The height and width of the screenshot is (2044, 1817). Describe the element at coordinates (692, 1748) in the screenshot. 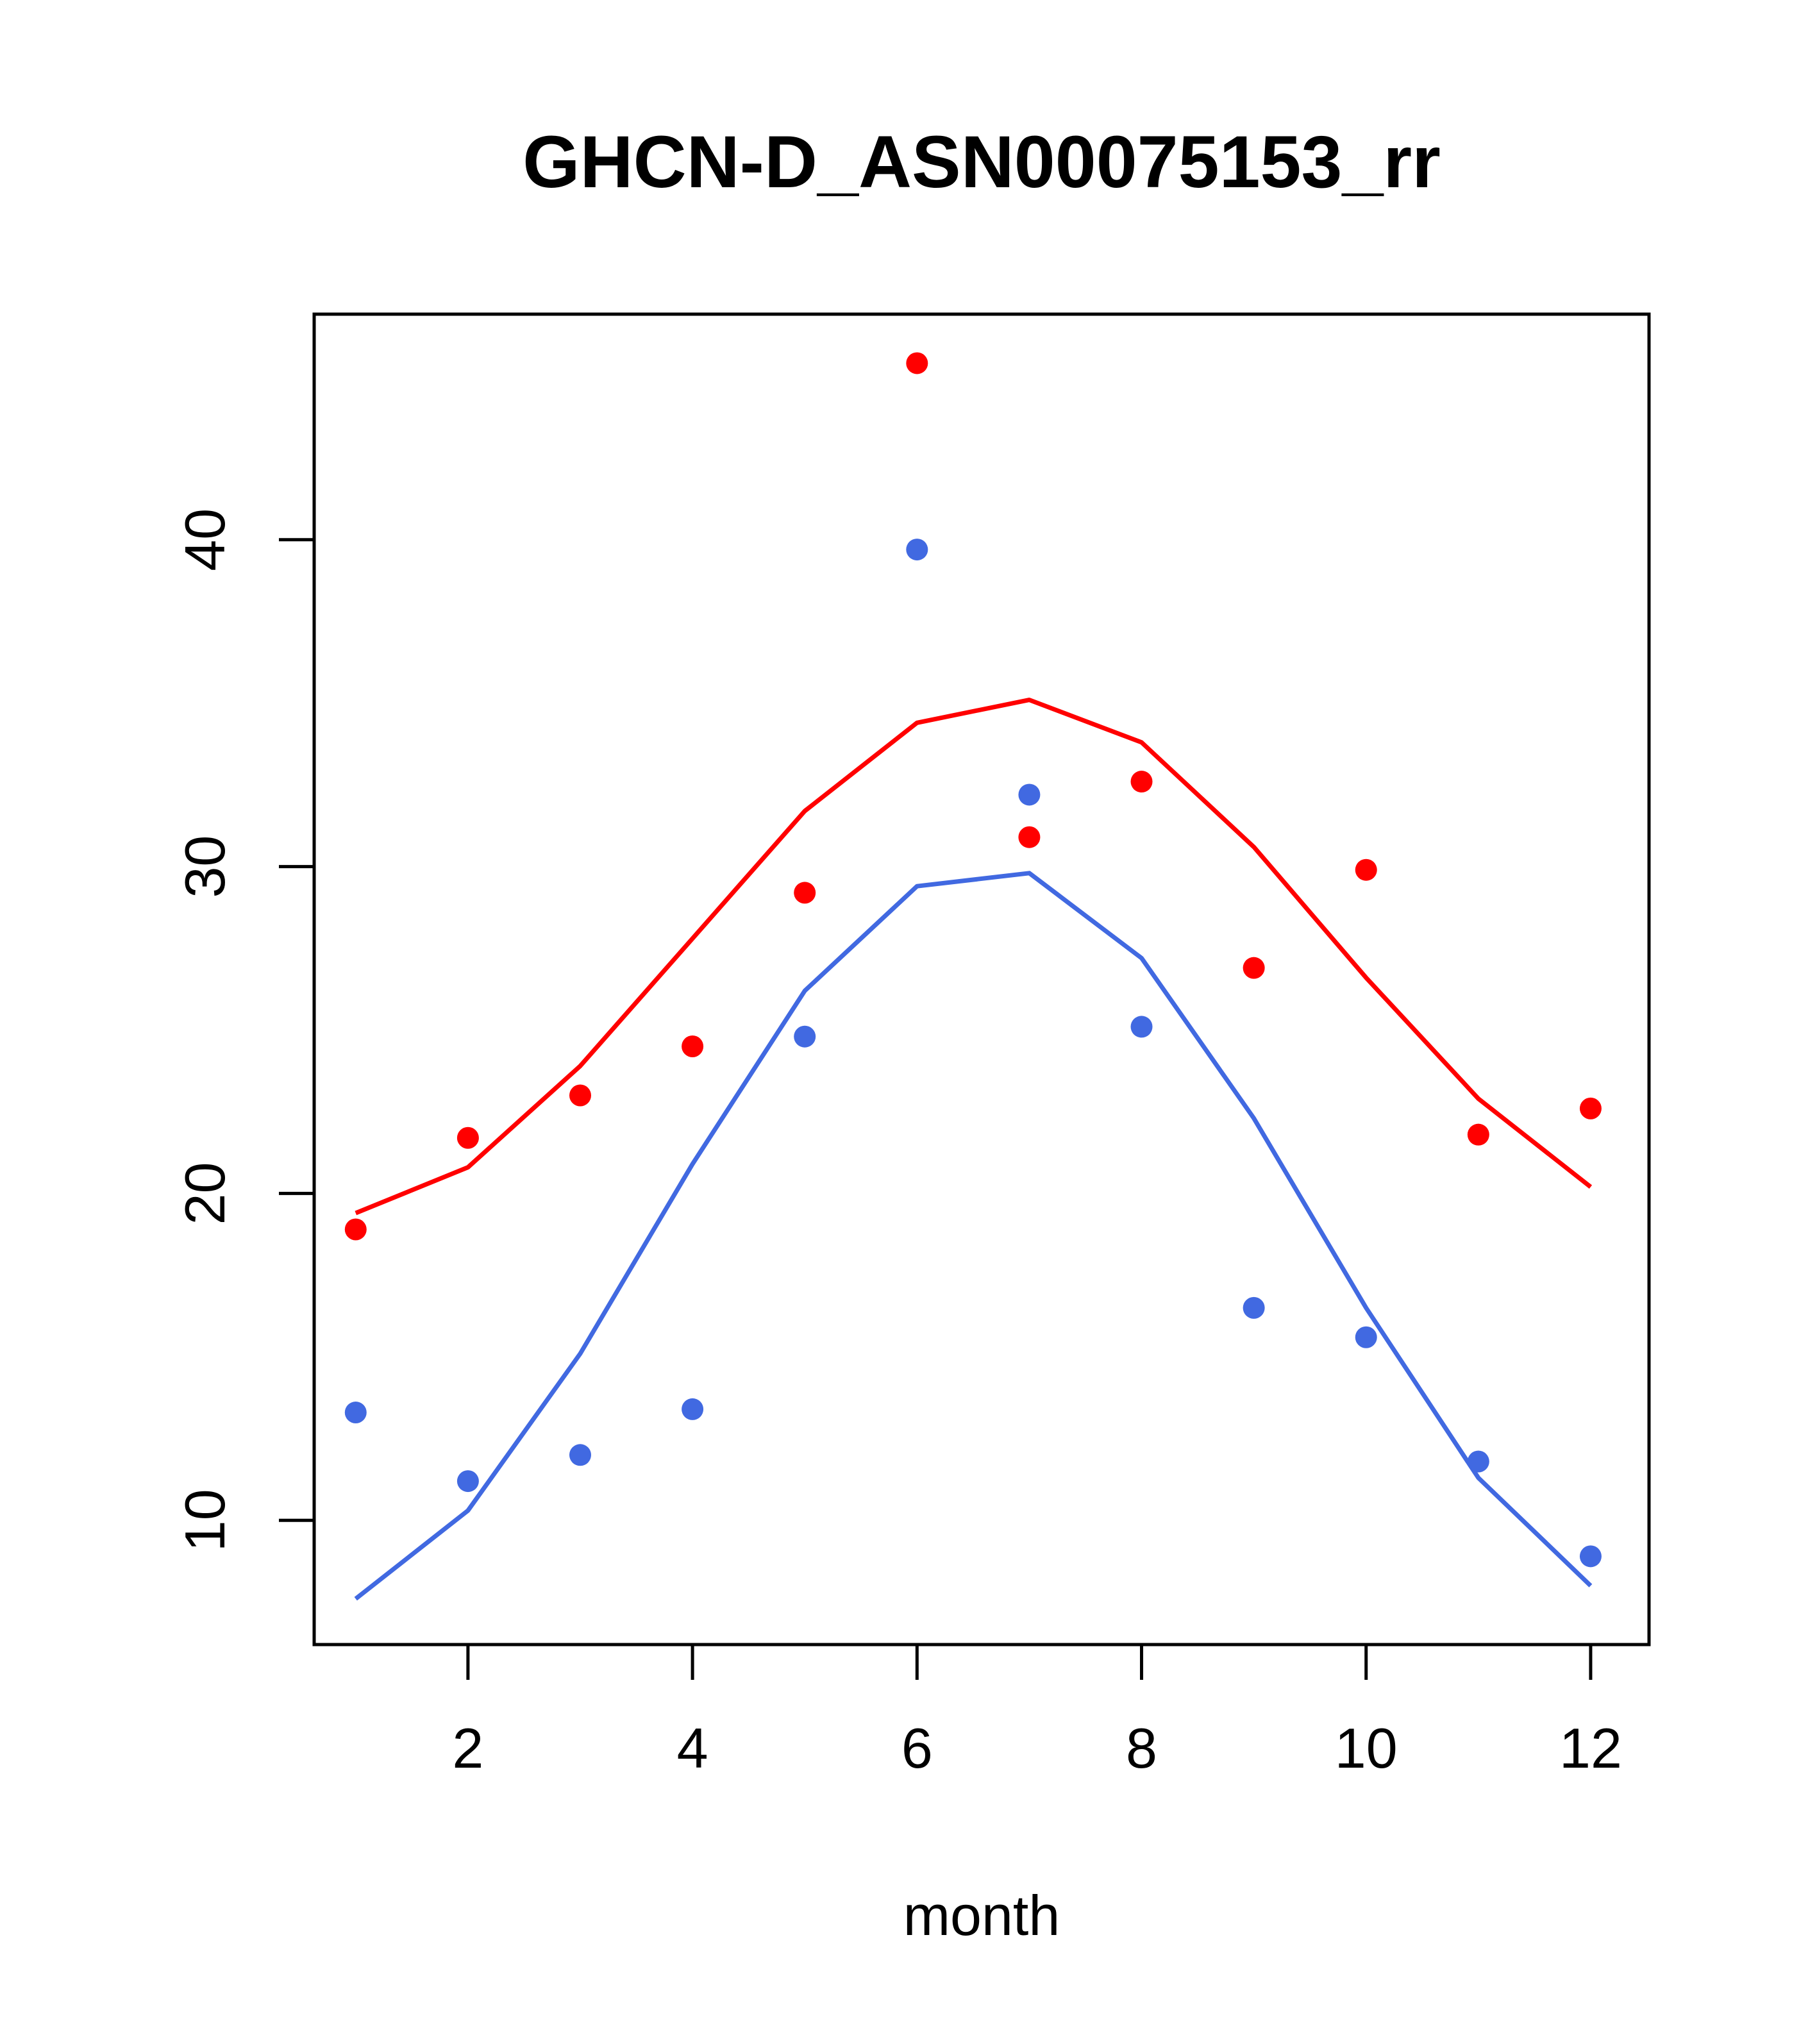

I see `x-tick-label: 4` at that location.